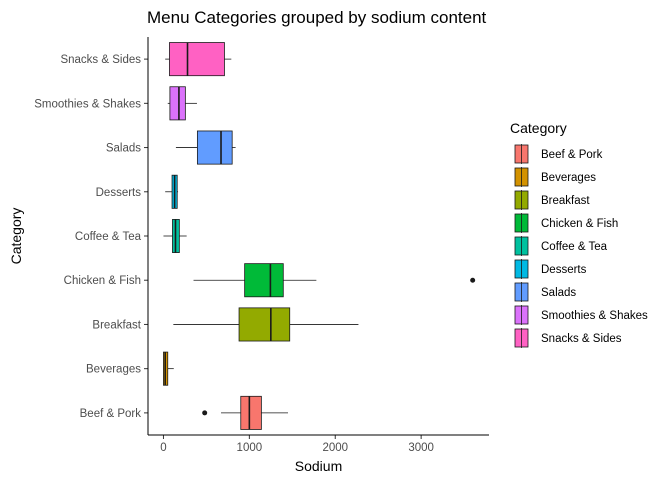 The image size is (672, 480). Describe the element at coordinates (264, 280) in the screenshot. I see `iqr-box-chicken-and-fish` at that location.